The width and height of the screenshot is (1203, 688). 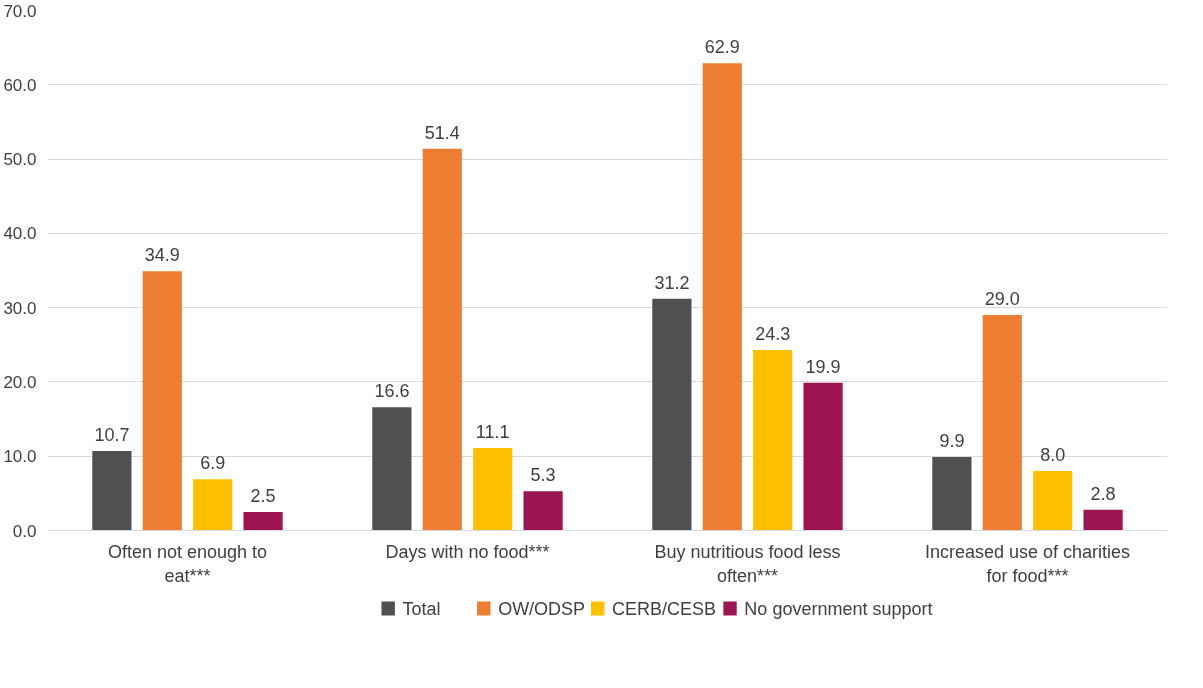 What do you see at coordinates (838, 608) in the screenshot?
I see `legend-label: No government support` at bounding box center [838, 608].